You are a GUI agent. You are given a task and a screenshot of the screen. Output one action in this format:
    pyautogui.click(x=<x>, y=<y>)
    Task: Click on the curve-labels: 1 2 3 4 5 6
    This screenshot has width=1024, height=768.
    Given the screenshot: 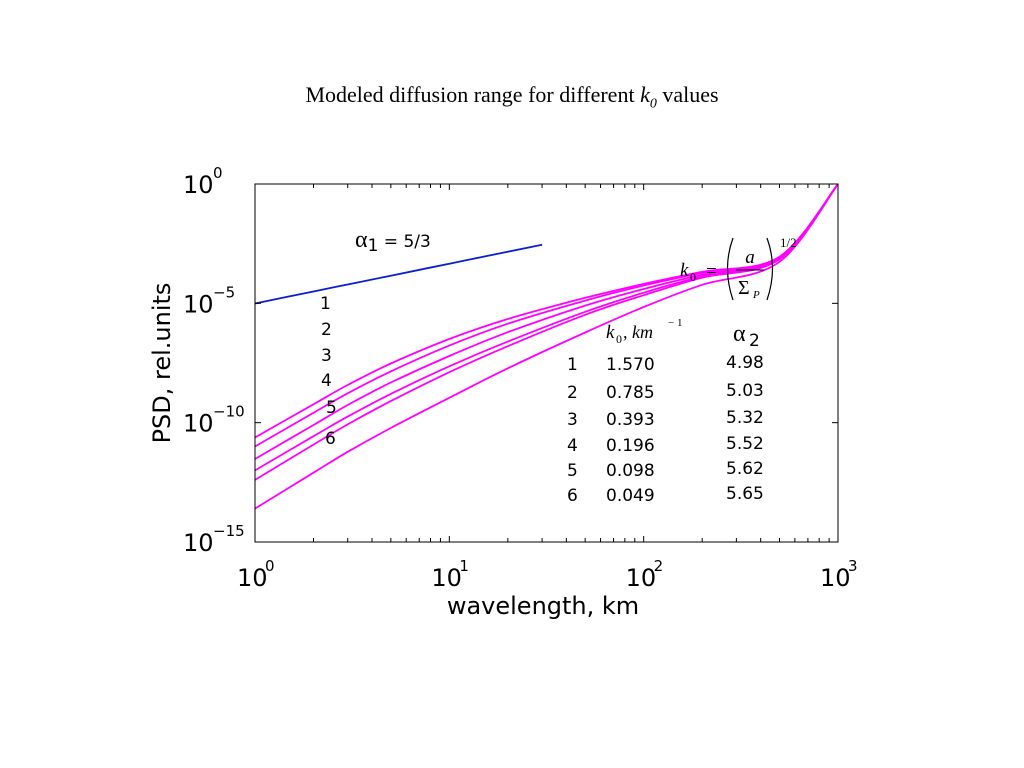 What is the action you would take?
    pyautogui.click(x=328, y=371)
    